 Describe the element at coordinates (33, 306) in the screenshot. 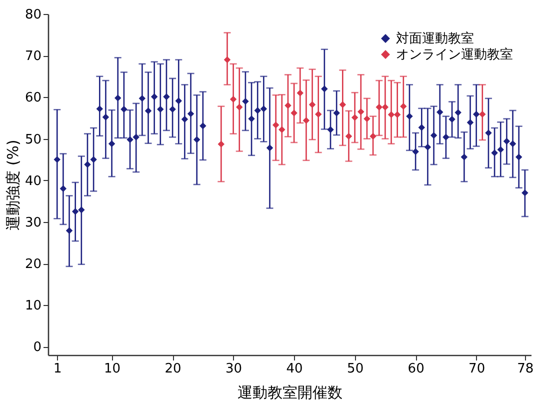

I see `y-tick-label: 10` at that location.